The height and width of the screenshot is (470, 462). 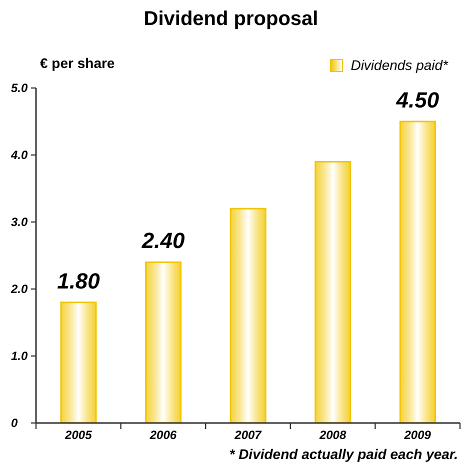 I want to click on chart-title: Dividend proposal, so click(x=231, y=19).